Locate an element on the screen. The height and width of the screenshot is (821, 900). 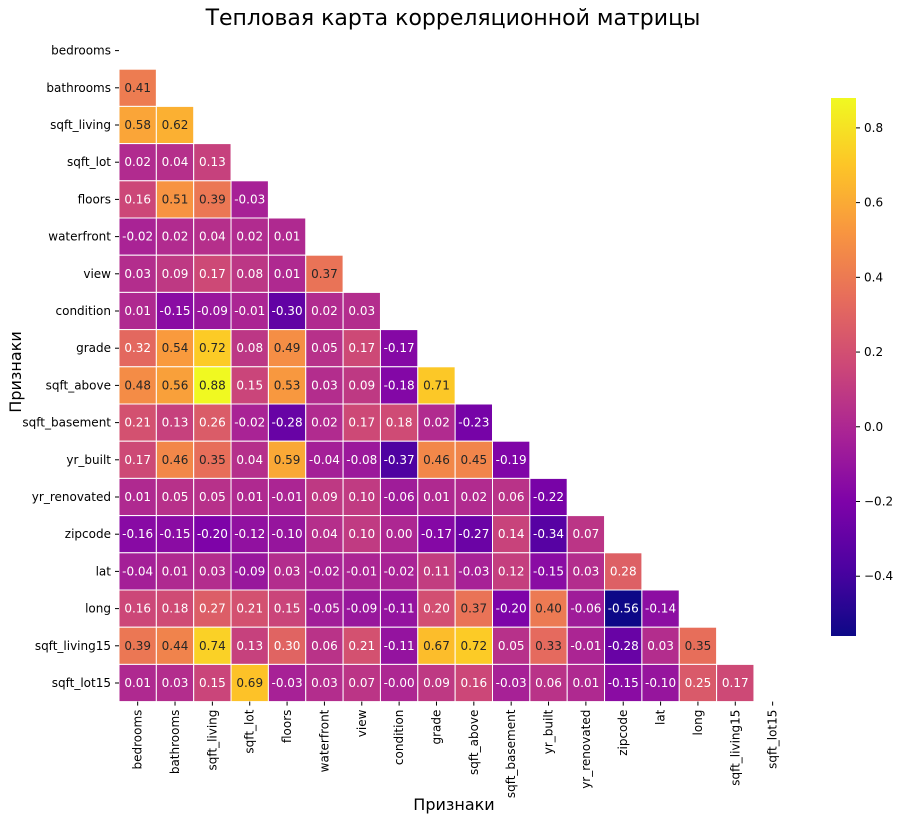
y-tick-label: sqft_above is located at coordinates (78, 385).